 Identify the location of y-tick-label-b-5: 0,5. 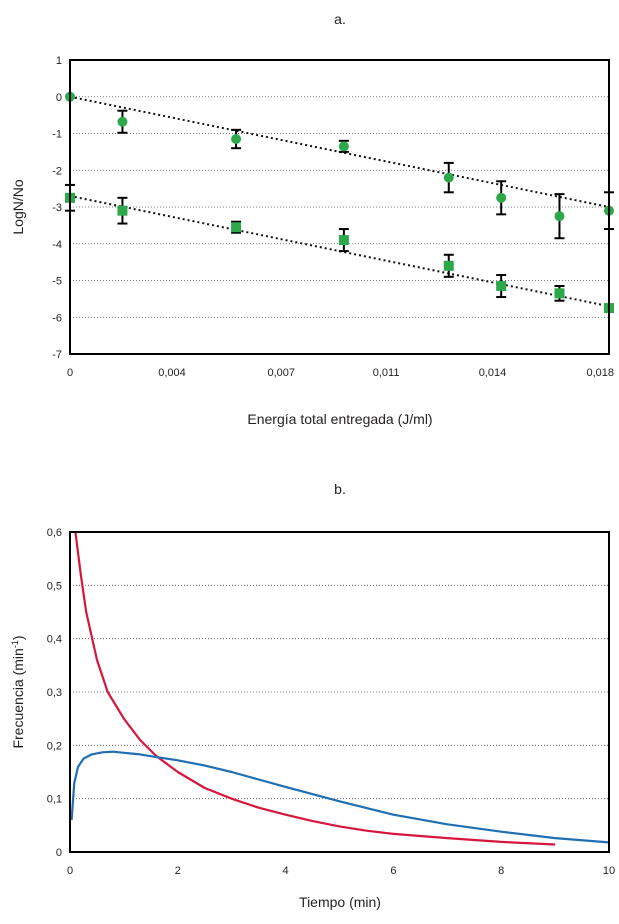
(54, 586).